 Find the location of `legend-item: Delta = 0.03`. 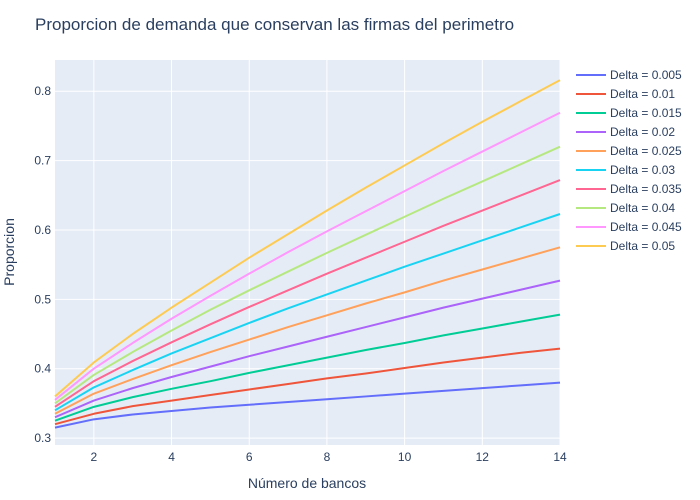

legend-item: Delta = 0.03 is located at coordinates (625, 170).